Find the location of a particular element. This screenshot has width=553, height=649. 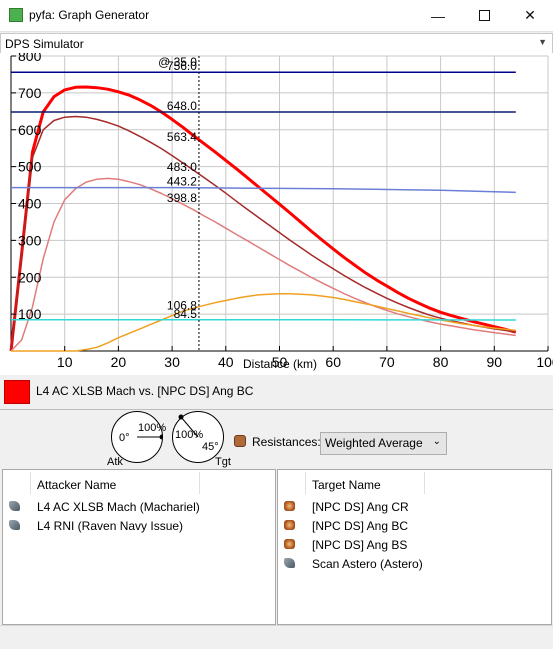

attacker-item-label: L4 AC XLSB Mach (Machariel) is located at coordinates (118, 507).